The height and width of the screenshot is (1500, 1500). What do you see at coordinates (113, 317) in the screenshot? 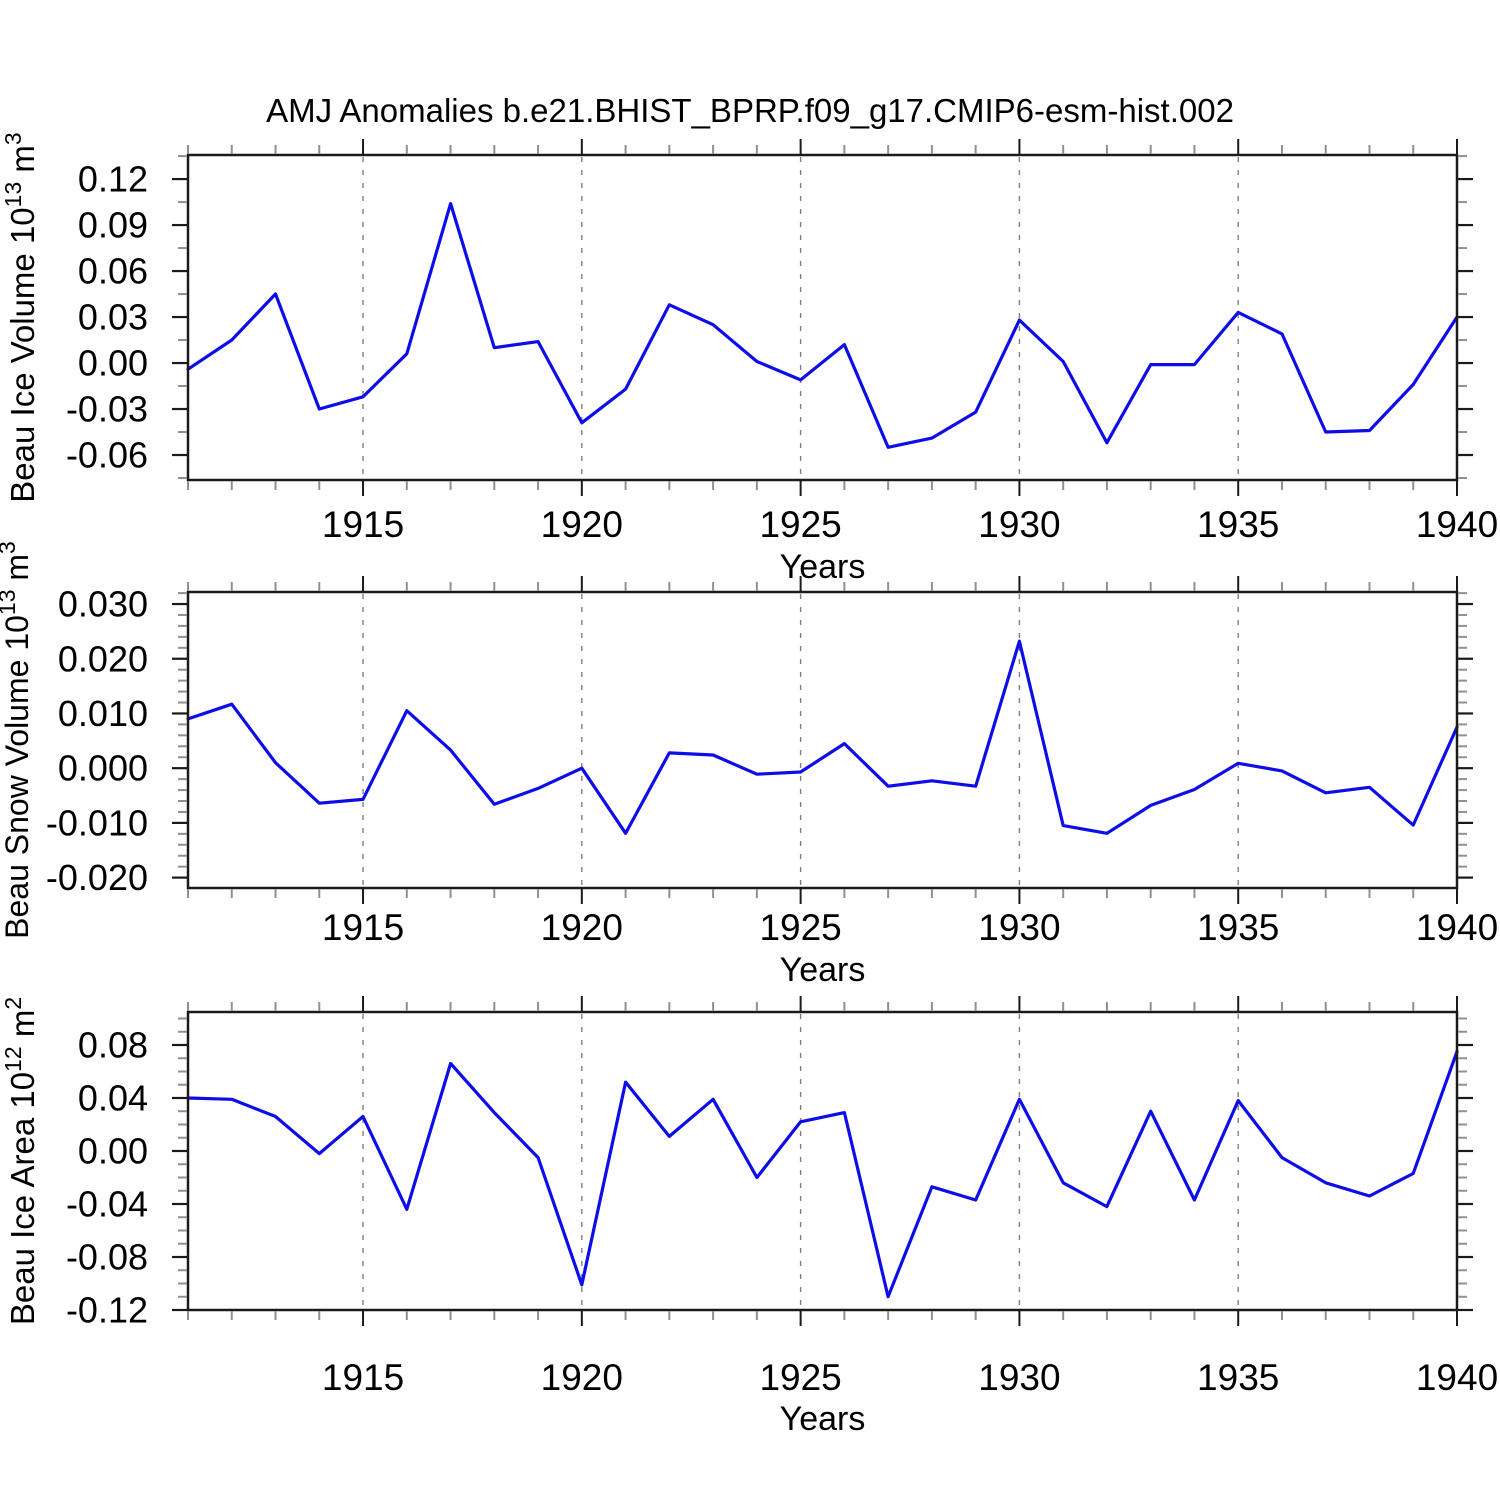
I see `y-tick-label: 0.03` at bounding box center [113, 317].